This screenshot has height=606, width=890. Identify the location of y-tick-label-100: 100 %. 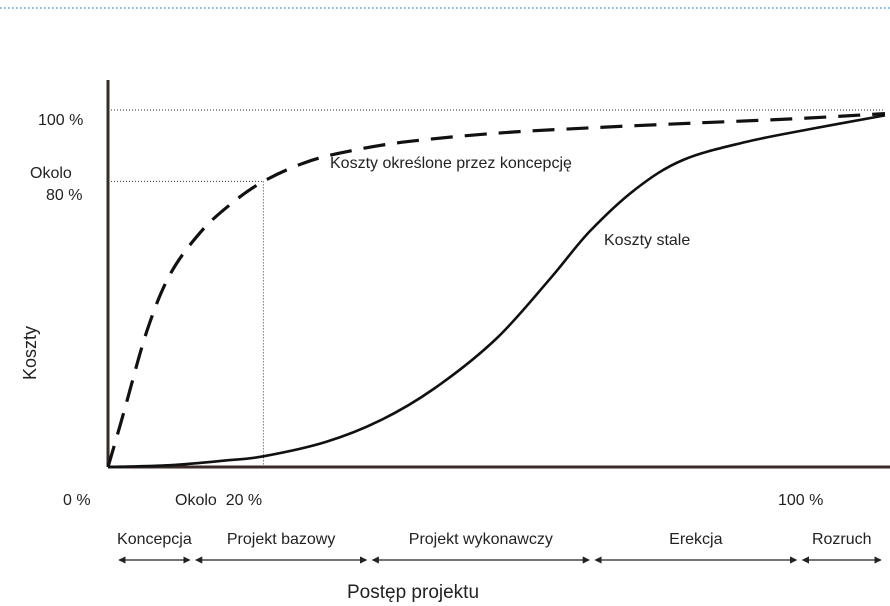
(60, 120).